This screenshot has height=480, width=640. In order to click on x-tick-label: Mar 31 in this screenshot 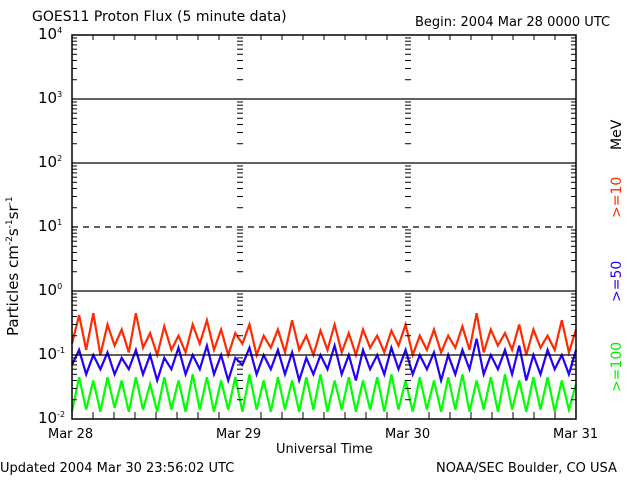, I will do `click(576, 434)`.